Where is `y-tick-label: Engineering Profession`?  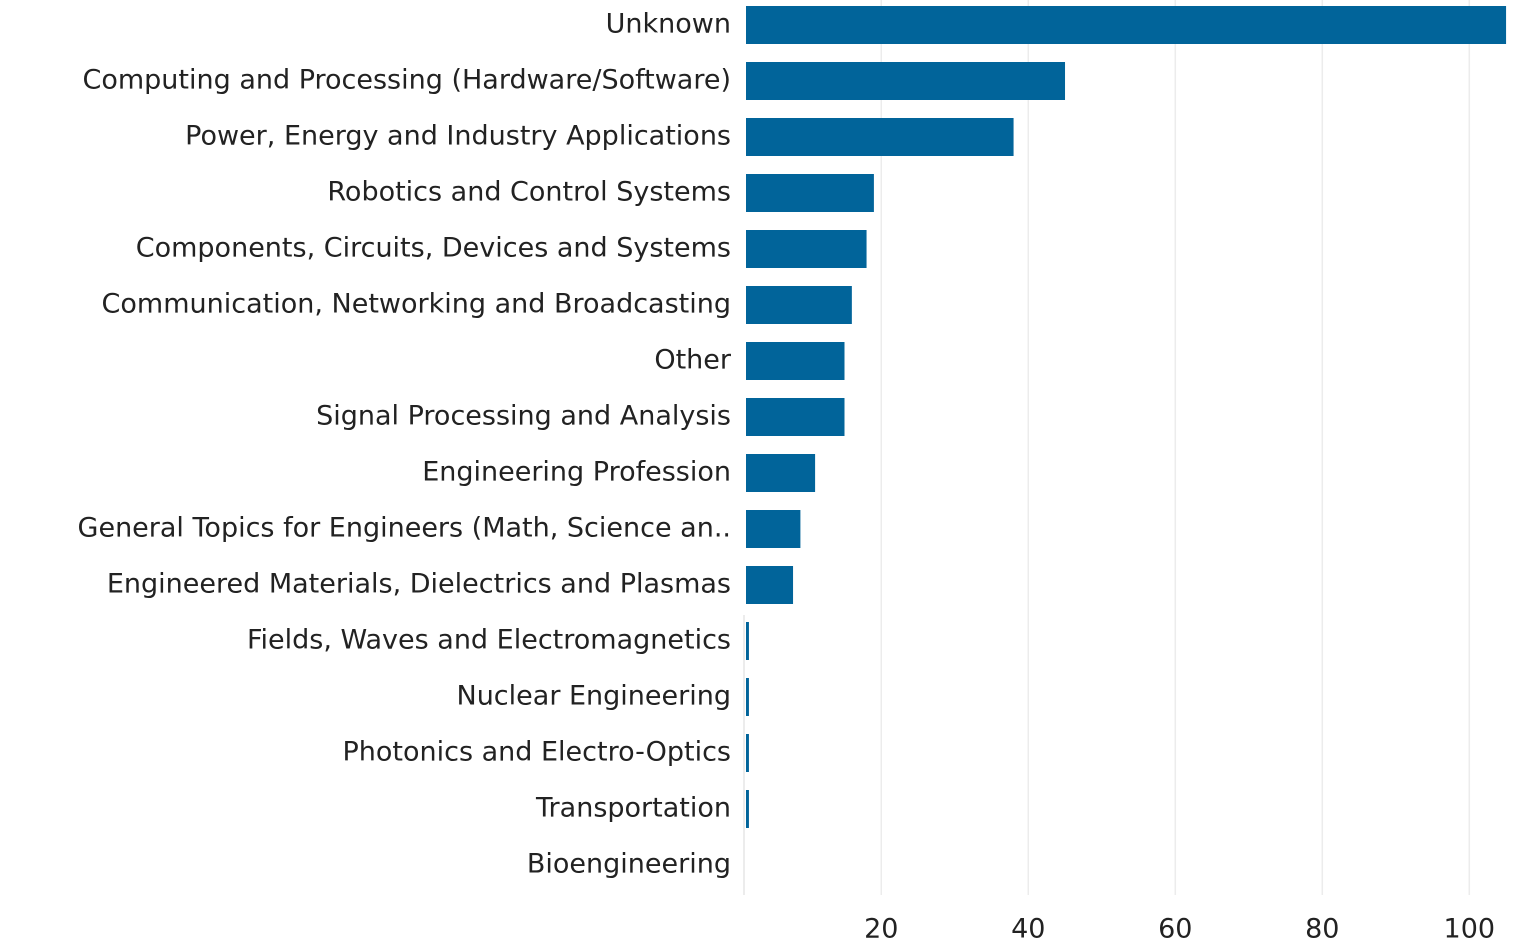 y-tick-label: Engineering Profession is located at coordinates (576, 472).